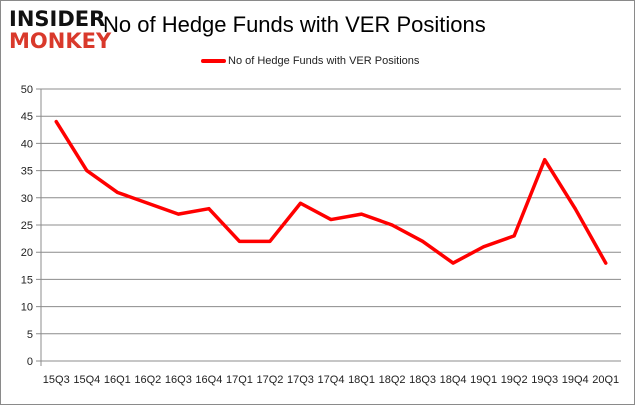 The height and width of the screenshot is (405, 635). What do you see at coordinates (57, 19) in the screenshot?
I see `logo-line-1: INSIDER` at bounding box center [57, 19].